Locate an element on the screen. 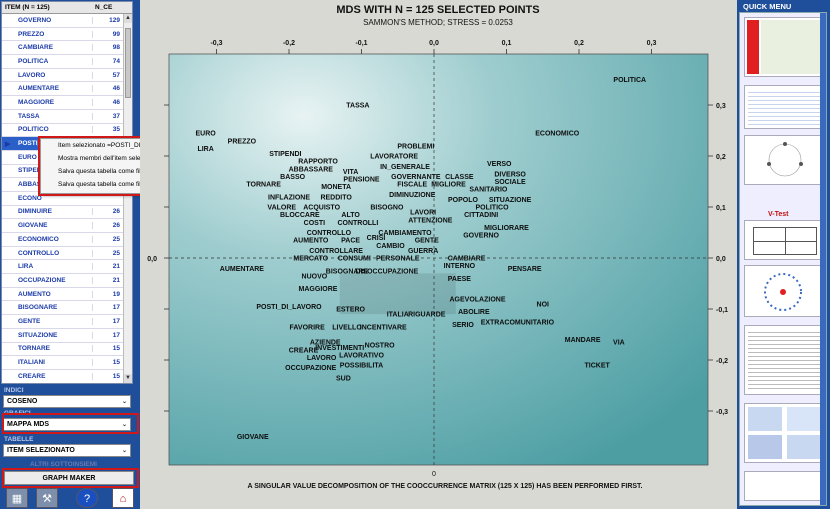 The image size is (830, 509). table-row: DIMINUIRE 26 is located at coordinates (67, 213).